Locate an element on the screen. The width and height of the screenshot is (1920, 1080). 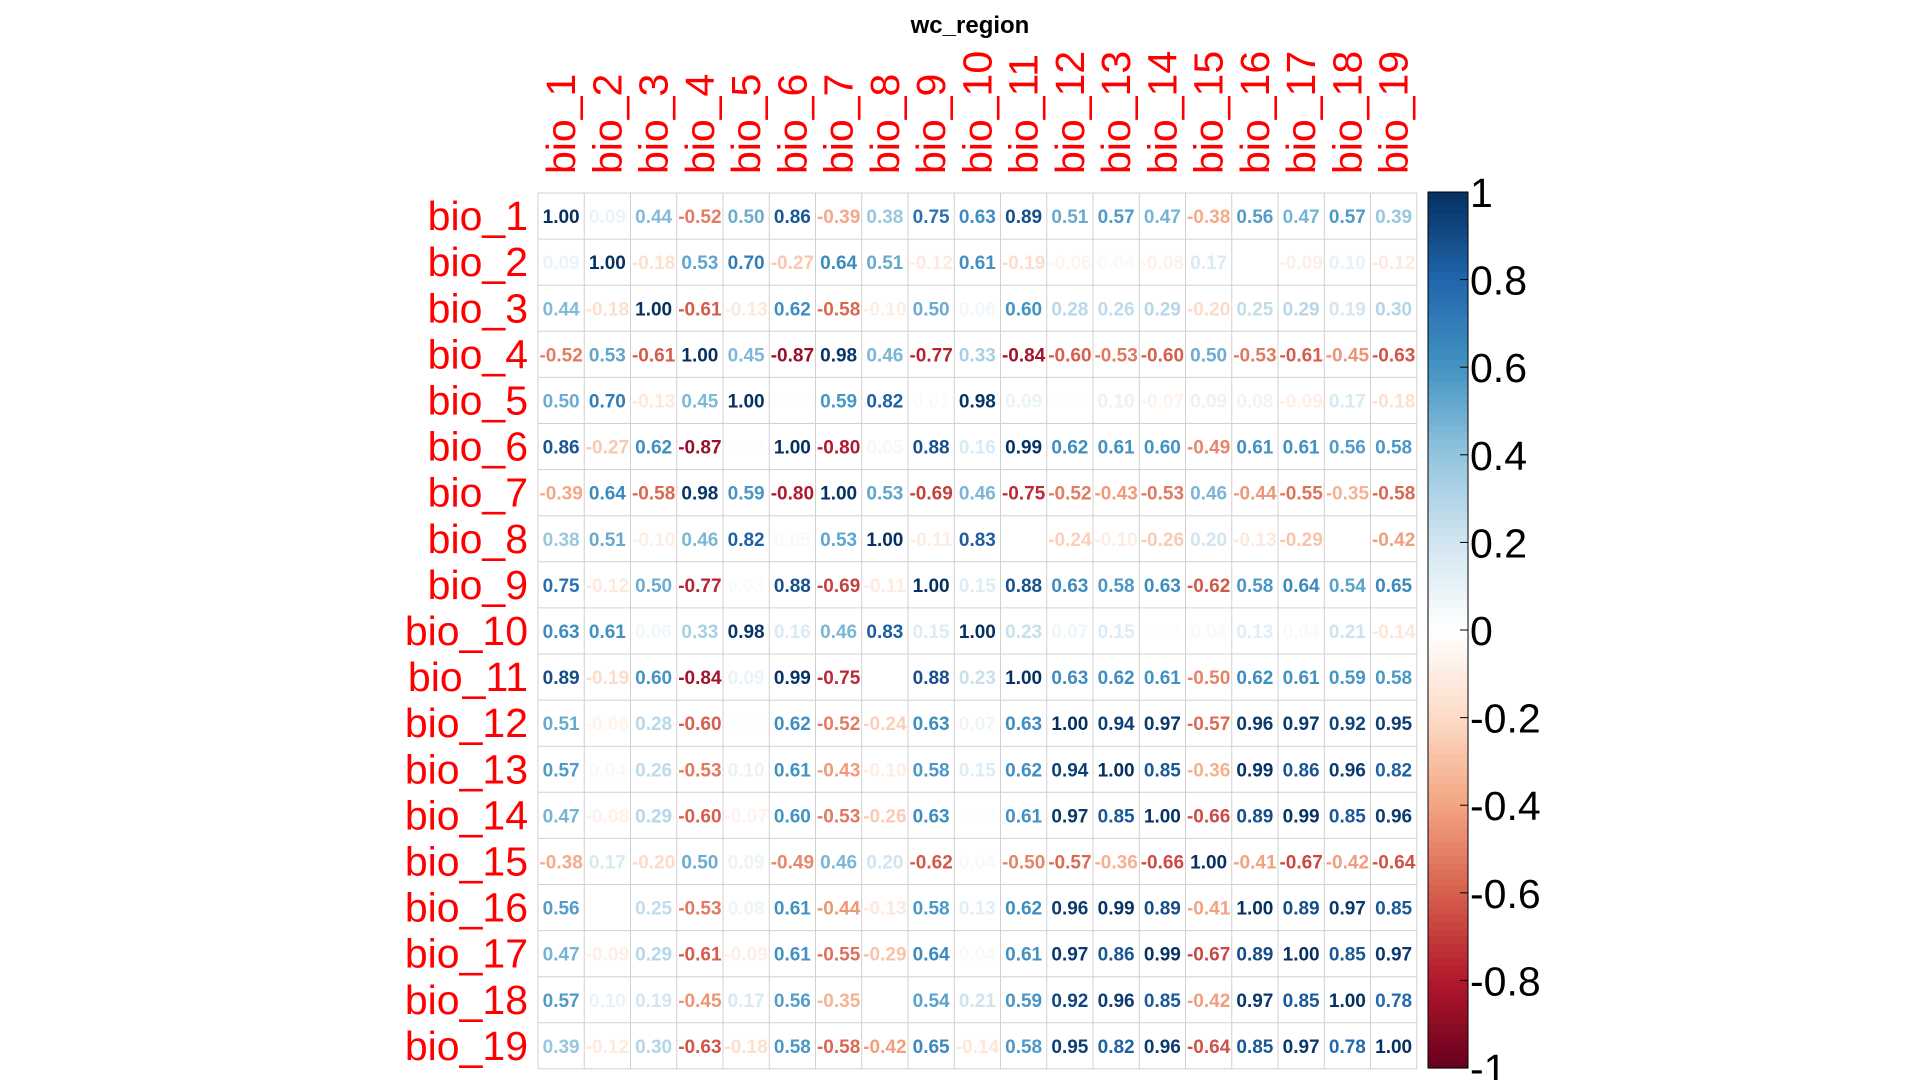
column-label: bio_7 is located at coordinates (839, 124).